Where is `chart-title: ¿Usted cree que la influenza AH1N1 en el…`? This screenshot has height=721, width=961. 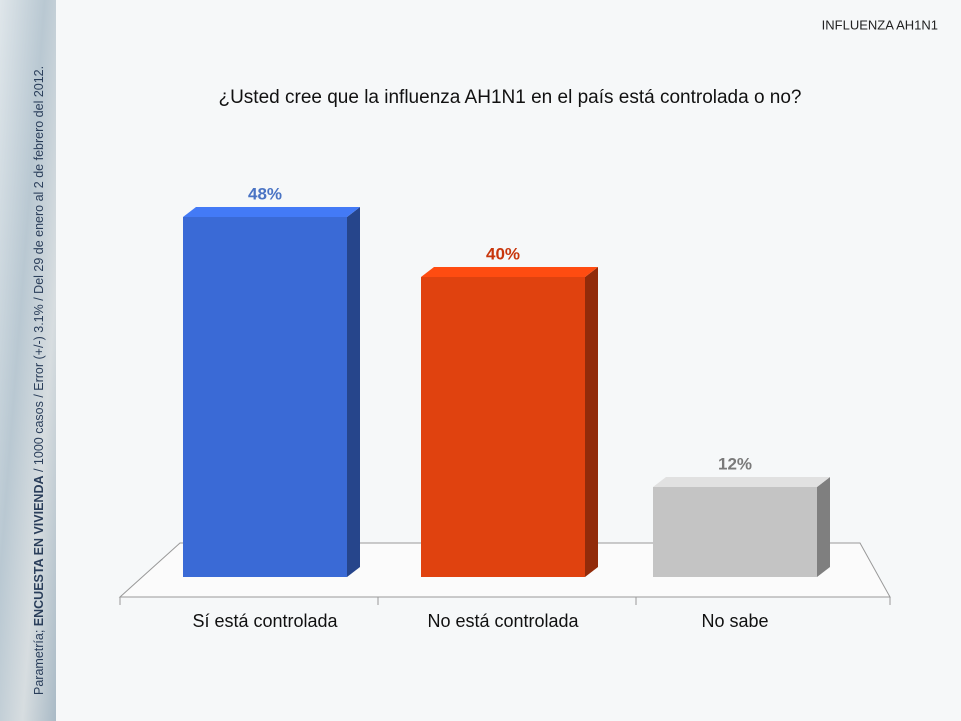
chart-title: ¿Usted cree que la influenza AH1N1 en el… is located at coordinates (509, 97).